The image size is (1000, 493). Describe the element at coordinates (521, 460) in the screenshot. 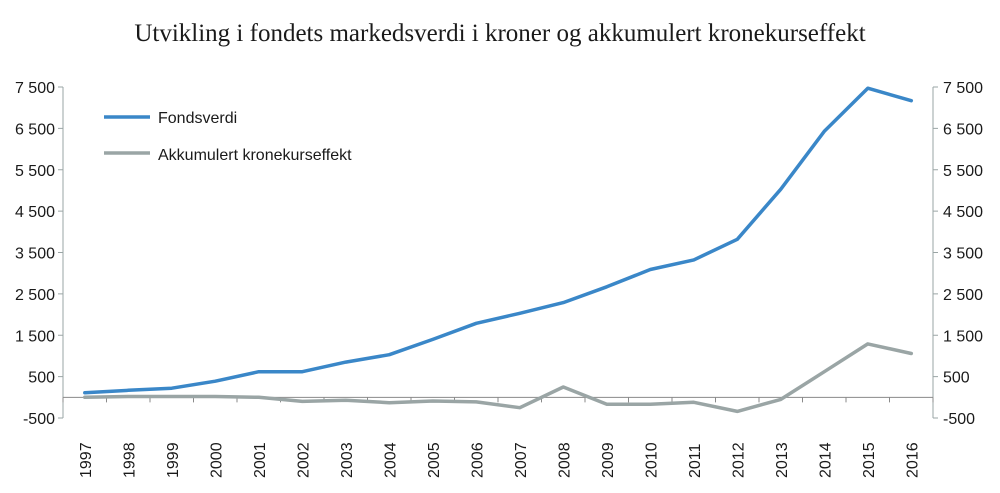

I see `x-tick-label: 2007` at that location.